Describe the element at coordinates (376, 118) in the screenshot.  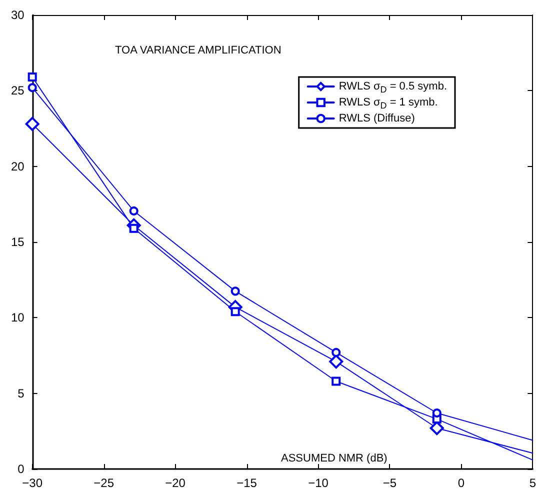
I see `legend-label: RWLS (Diffuse)` at that location.